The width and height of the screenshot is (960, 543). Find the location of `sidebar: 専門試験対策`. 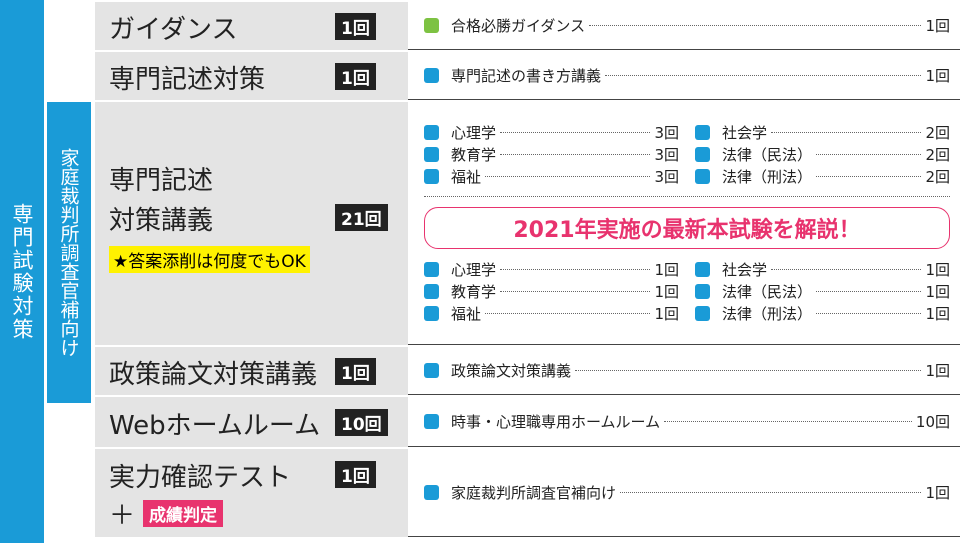

sidebar: 専門試験対策 is located at coordinates (22, 271).